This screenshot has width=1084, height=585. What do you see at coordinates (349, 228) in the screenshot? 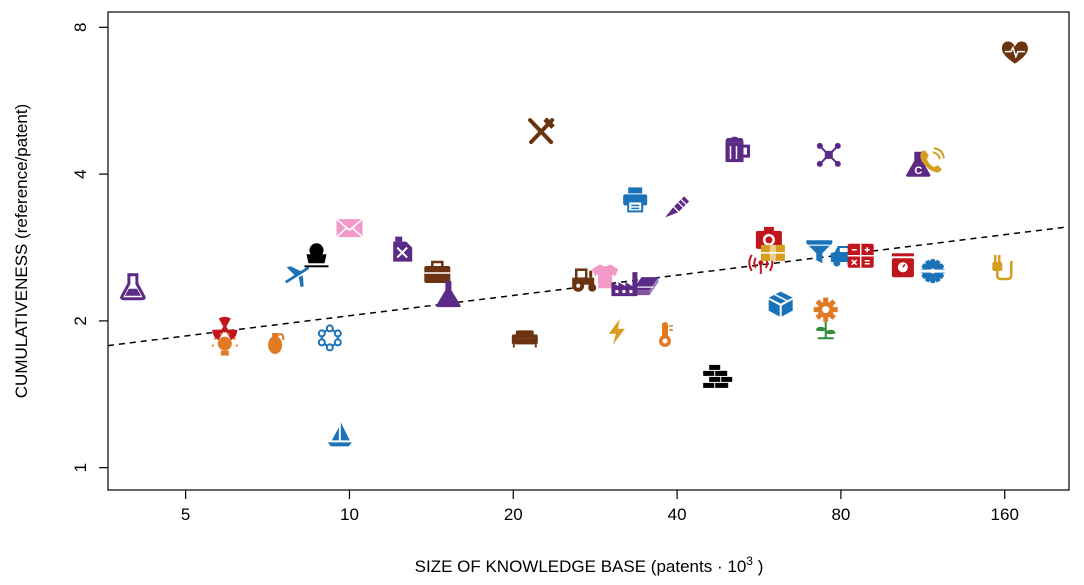
I see `envelope-icon` at bounding box center [349, 228].